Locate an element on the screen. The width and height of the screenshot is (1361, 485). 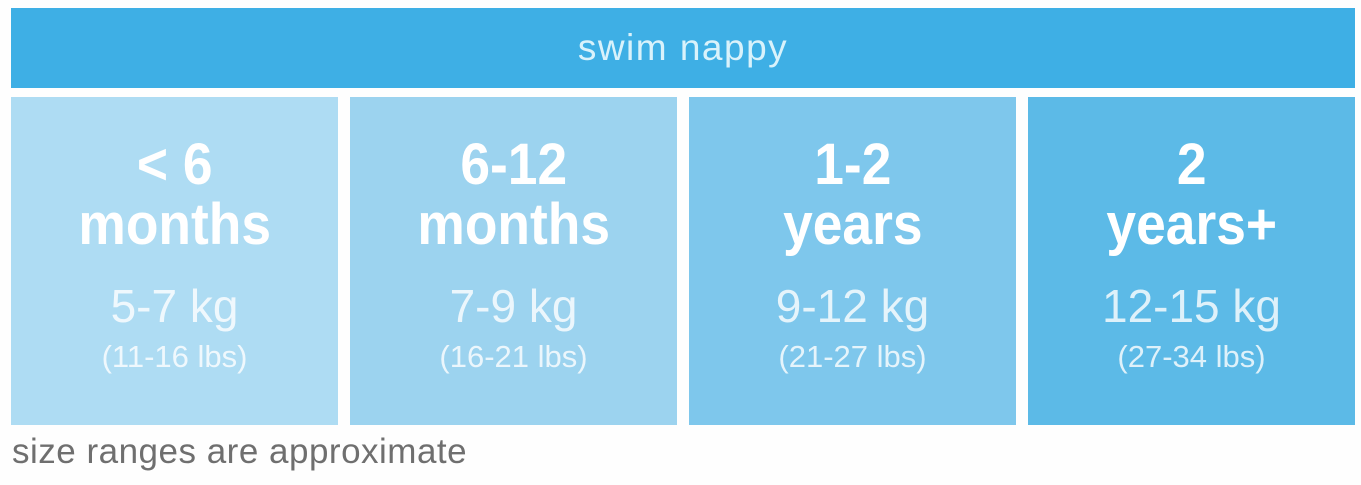
footnote: size ranges are approximate is located at coordinates (240, 451).